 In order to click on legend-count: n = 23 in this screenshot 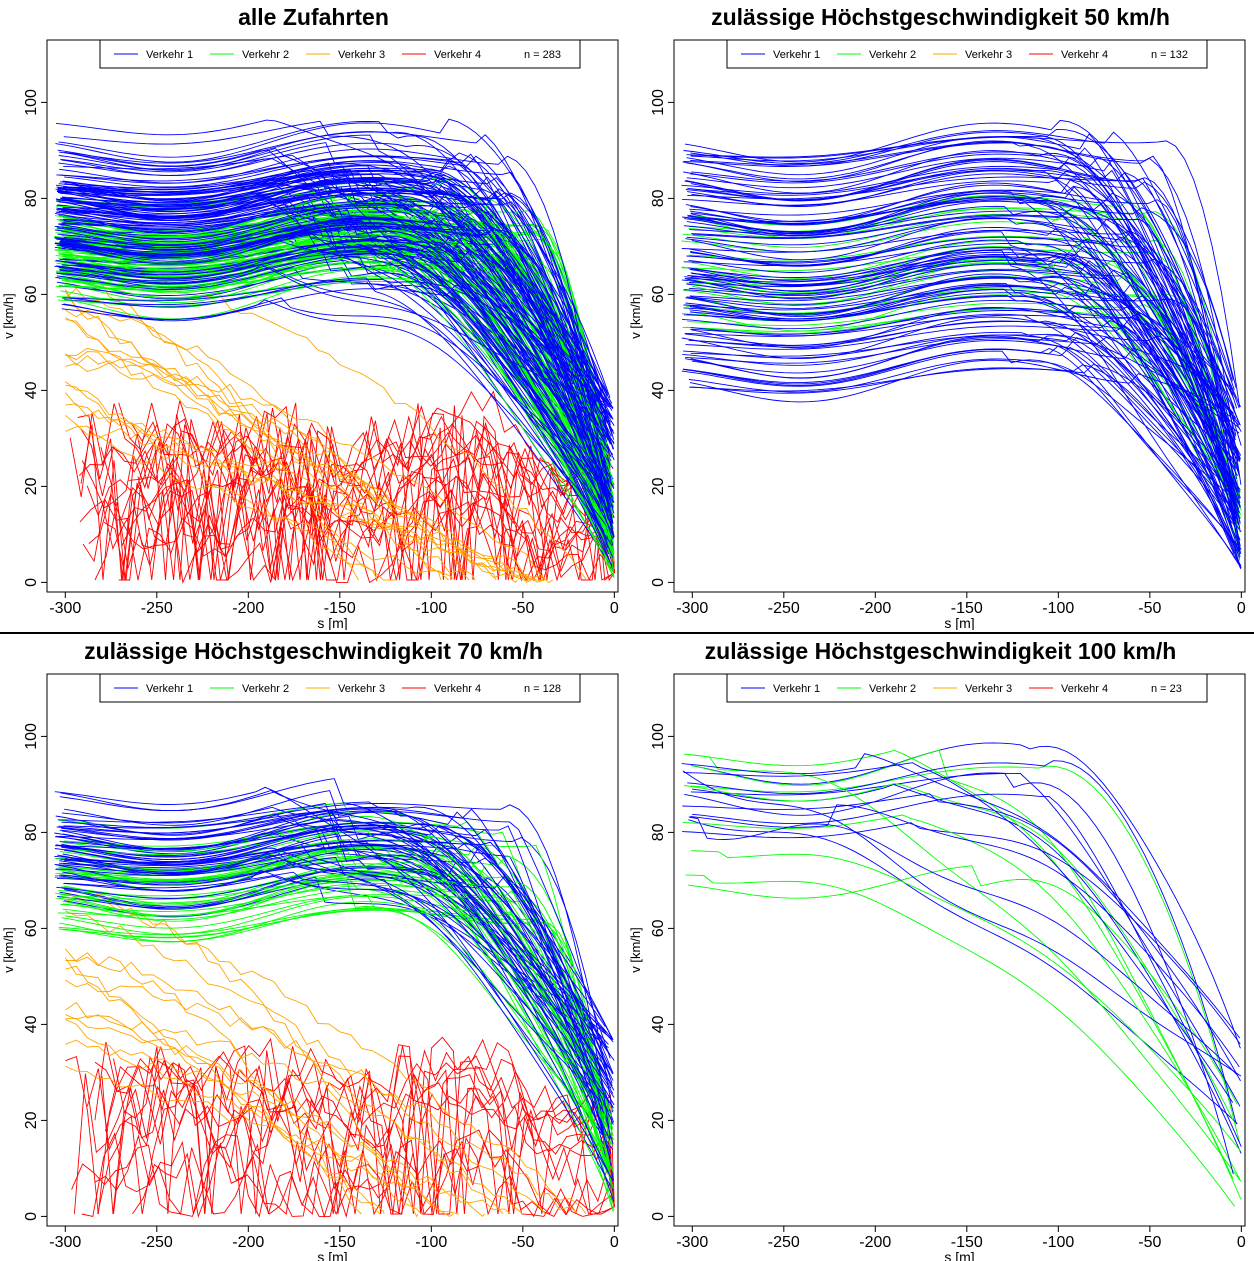, I will do `click(1166, 689)`.